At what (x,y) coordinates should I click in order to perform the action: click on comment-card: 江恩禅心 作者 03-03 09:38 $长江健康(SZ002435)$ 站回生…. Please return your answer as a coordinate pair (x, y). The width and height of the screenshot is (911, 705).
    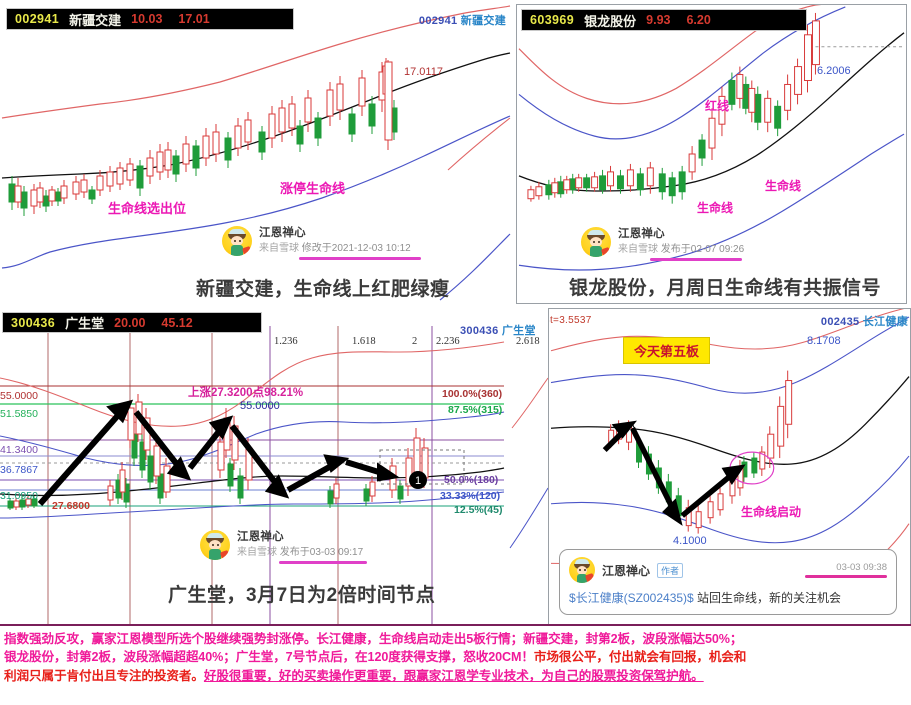
    Looking at the image, I should click on (728, 582).